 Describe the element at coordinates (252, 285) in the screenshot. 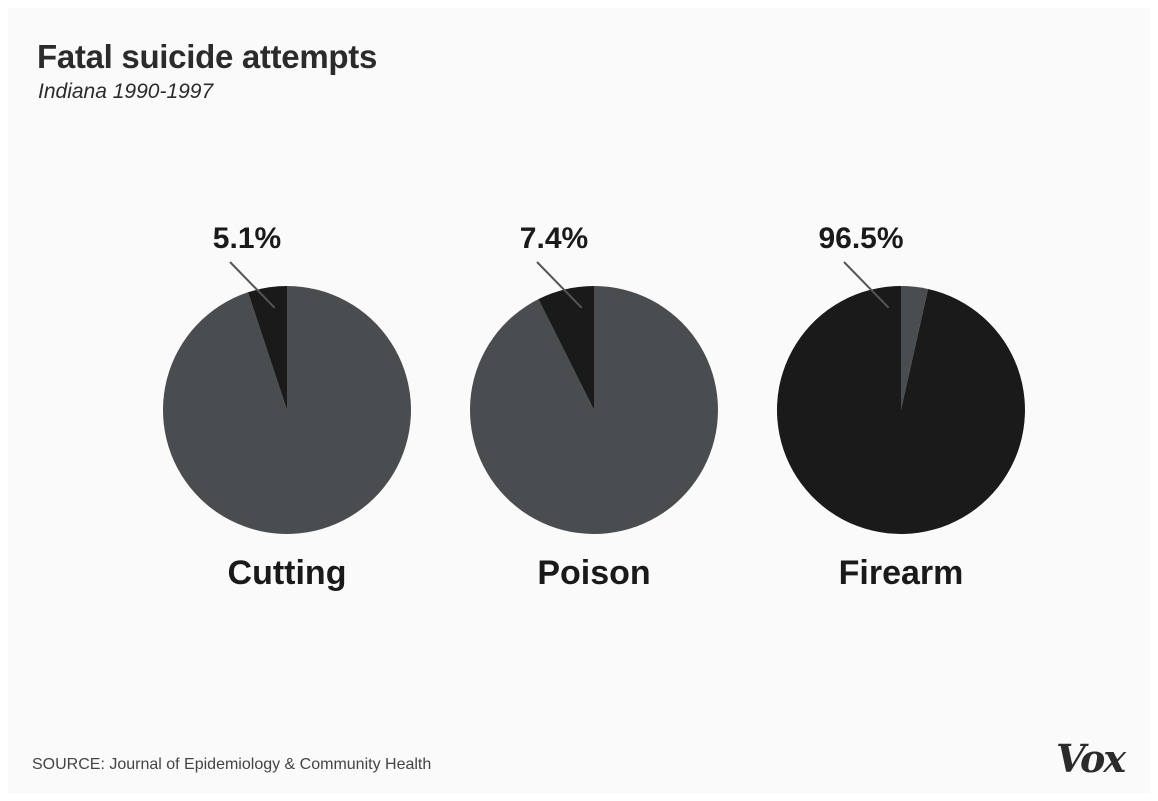

I see `leader-line-cutting` at that location.